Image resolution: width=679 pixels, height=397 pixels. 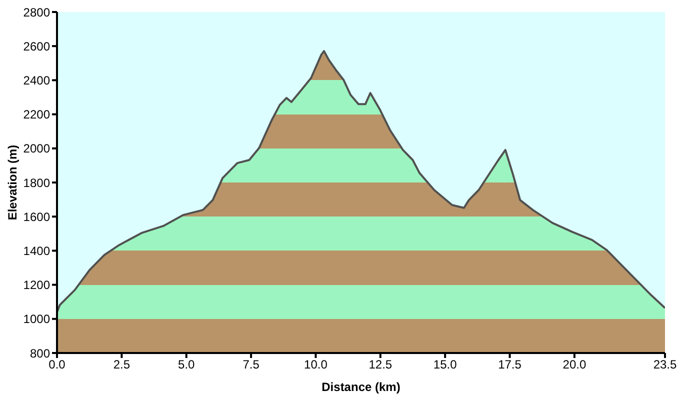 I want to click on x-tick-label: 20.0, so click(x=574, y=365).